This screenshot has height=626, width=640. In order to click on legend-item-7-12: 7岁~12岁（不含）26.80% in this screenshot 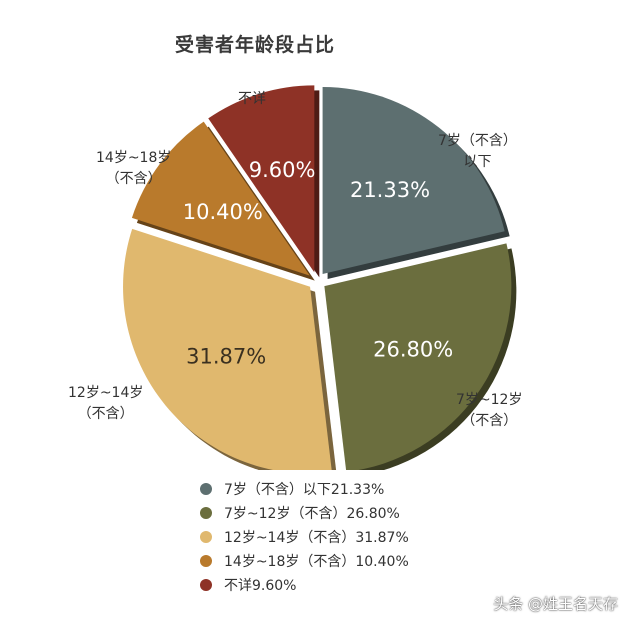, I will do `click(304, 513)`.